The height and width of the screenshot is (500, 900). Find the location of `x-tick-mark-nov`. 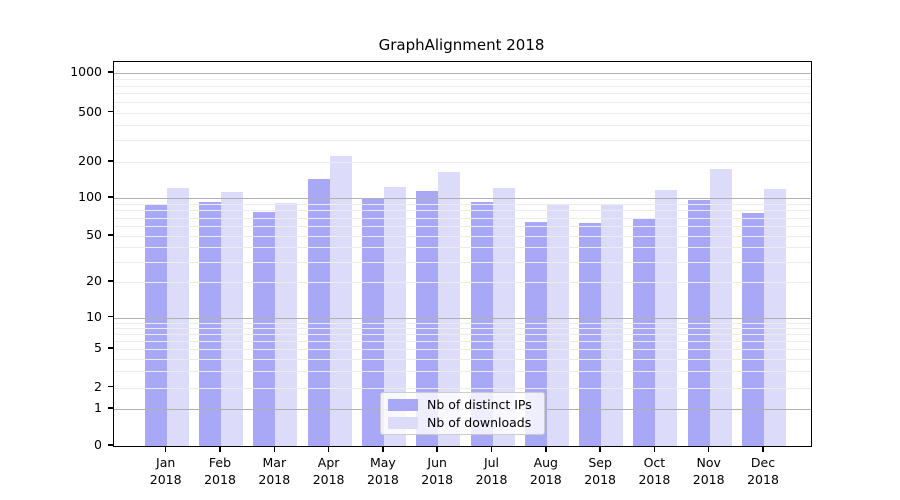

x-tick-mark-nov is located at coordinates (708, 449).